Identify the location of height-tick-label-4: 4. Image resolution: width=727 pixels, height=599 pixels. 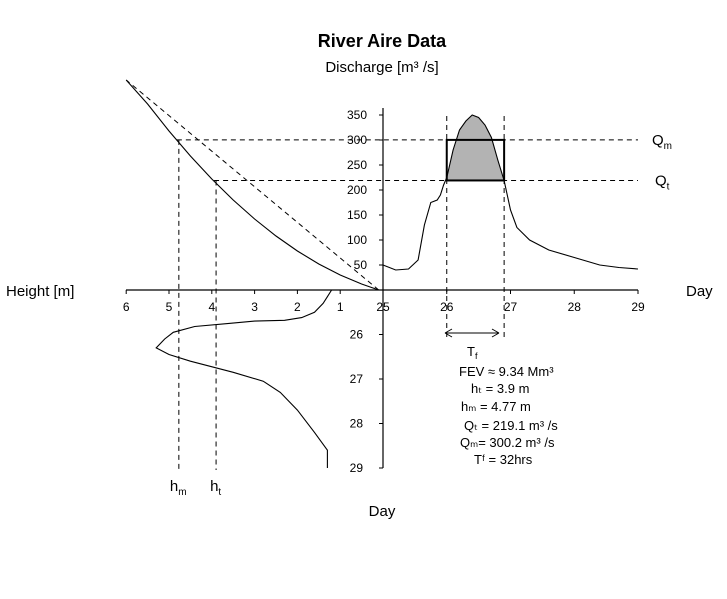
(211, 307).